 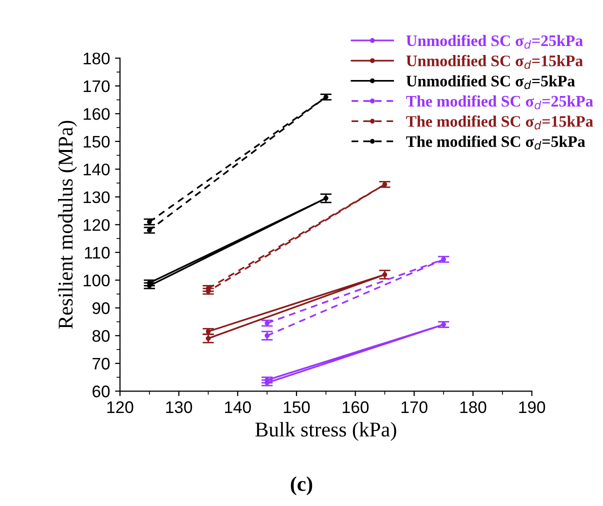 I want to click on text: (c), so click(x=301, y=486).